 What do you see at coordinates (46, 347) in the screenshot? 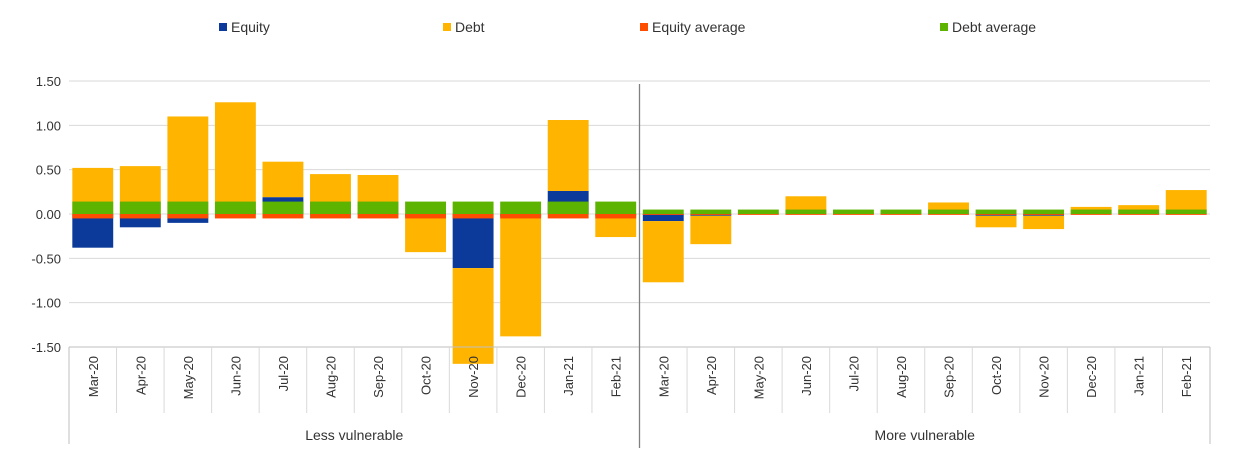
I see `y-tick-label: -1.50` at bounding box center [46, 347].